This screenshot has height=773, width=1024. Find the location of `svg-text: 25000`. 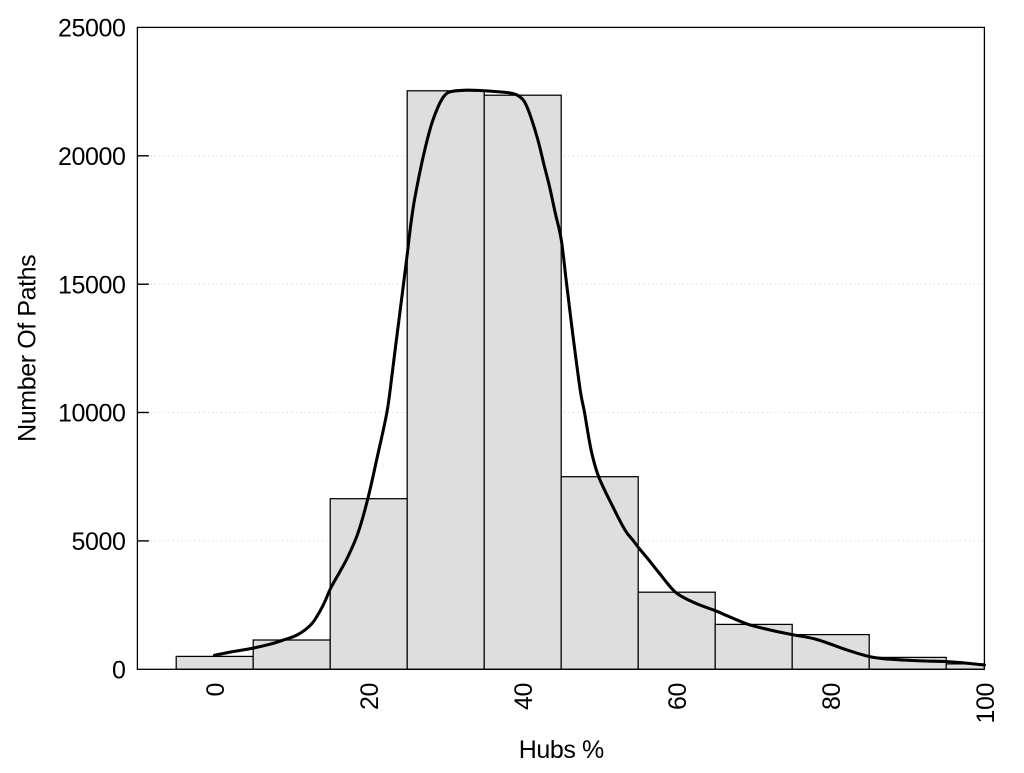

svg-text: 25000 is located at coordinates (92, 29).